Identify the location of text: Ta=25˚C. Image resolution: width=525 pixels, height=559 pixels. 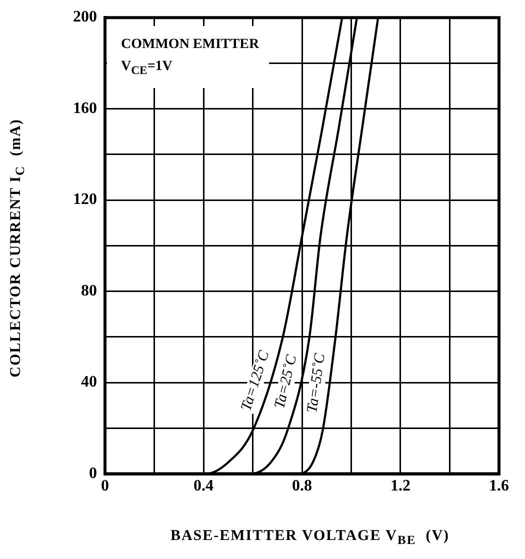
(286, 381).